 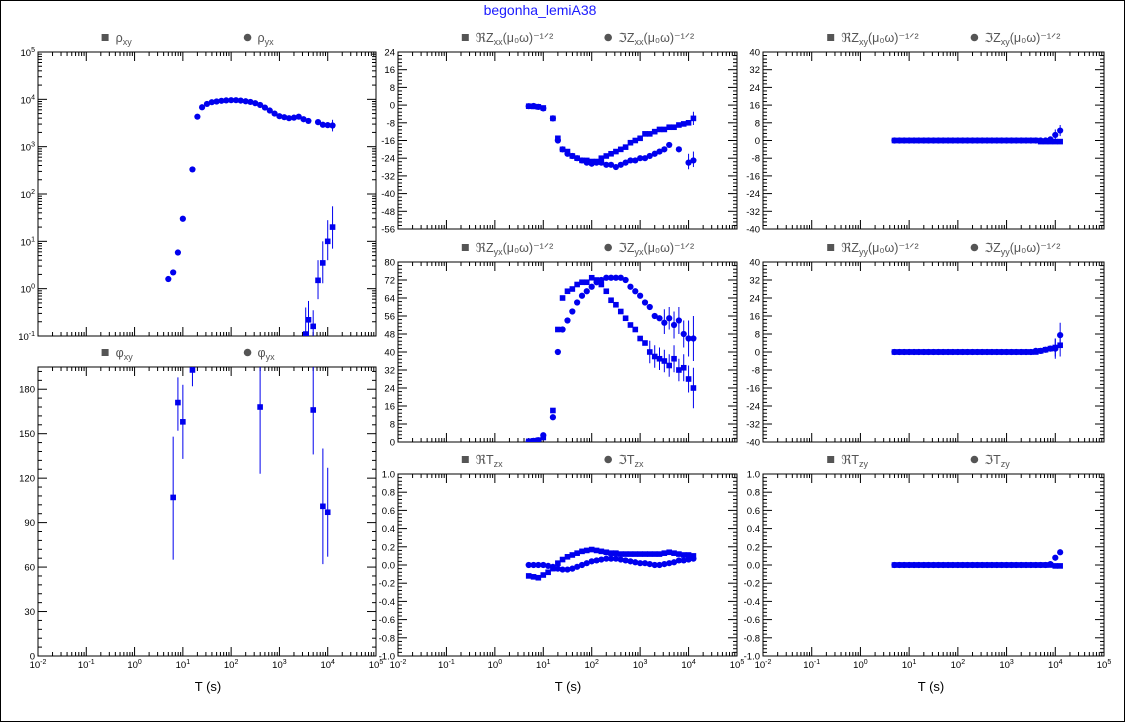 I want to click on legend-label: ℜZxy(μ₀ω)⁻¹ᐟ², so click(x=880, y=39).